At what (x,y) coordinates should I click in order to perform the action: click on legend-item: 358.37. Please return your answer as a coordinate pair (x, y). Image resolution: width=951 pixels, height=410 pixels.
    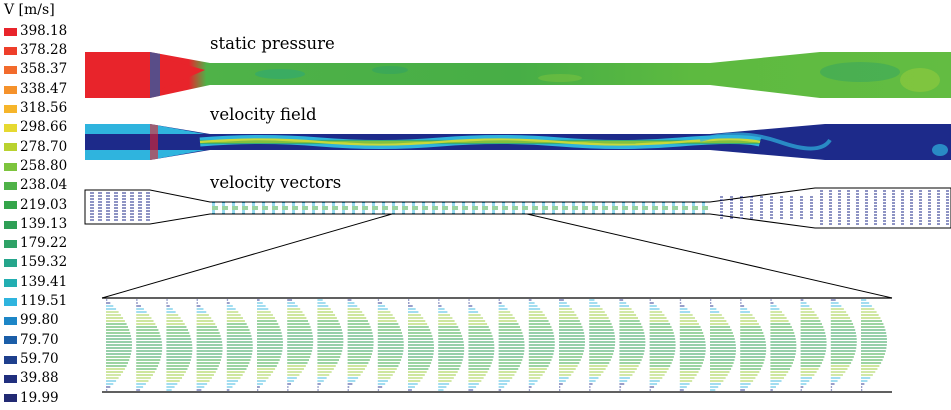
    Looking at the image, I should click on (35, 70).